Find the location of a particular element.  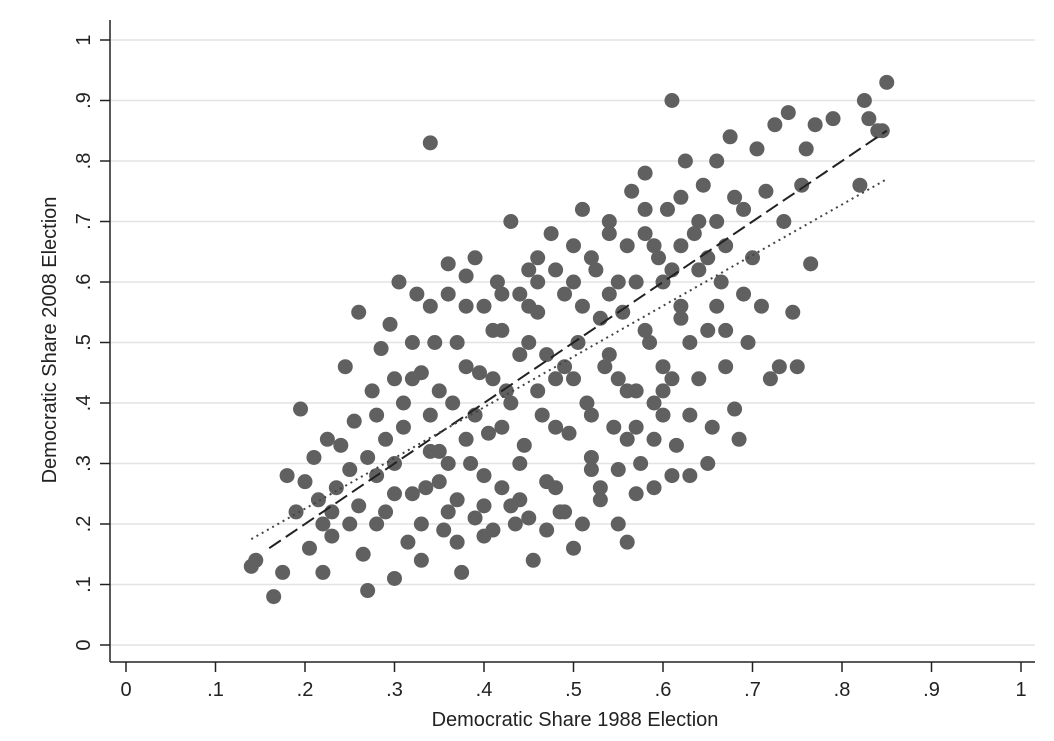

y-tick-label: 1 is located at coordinates (84, 39).